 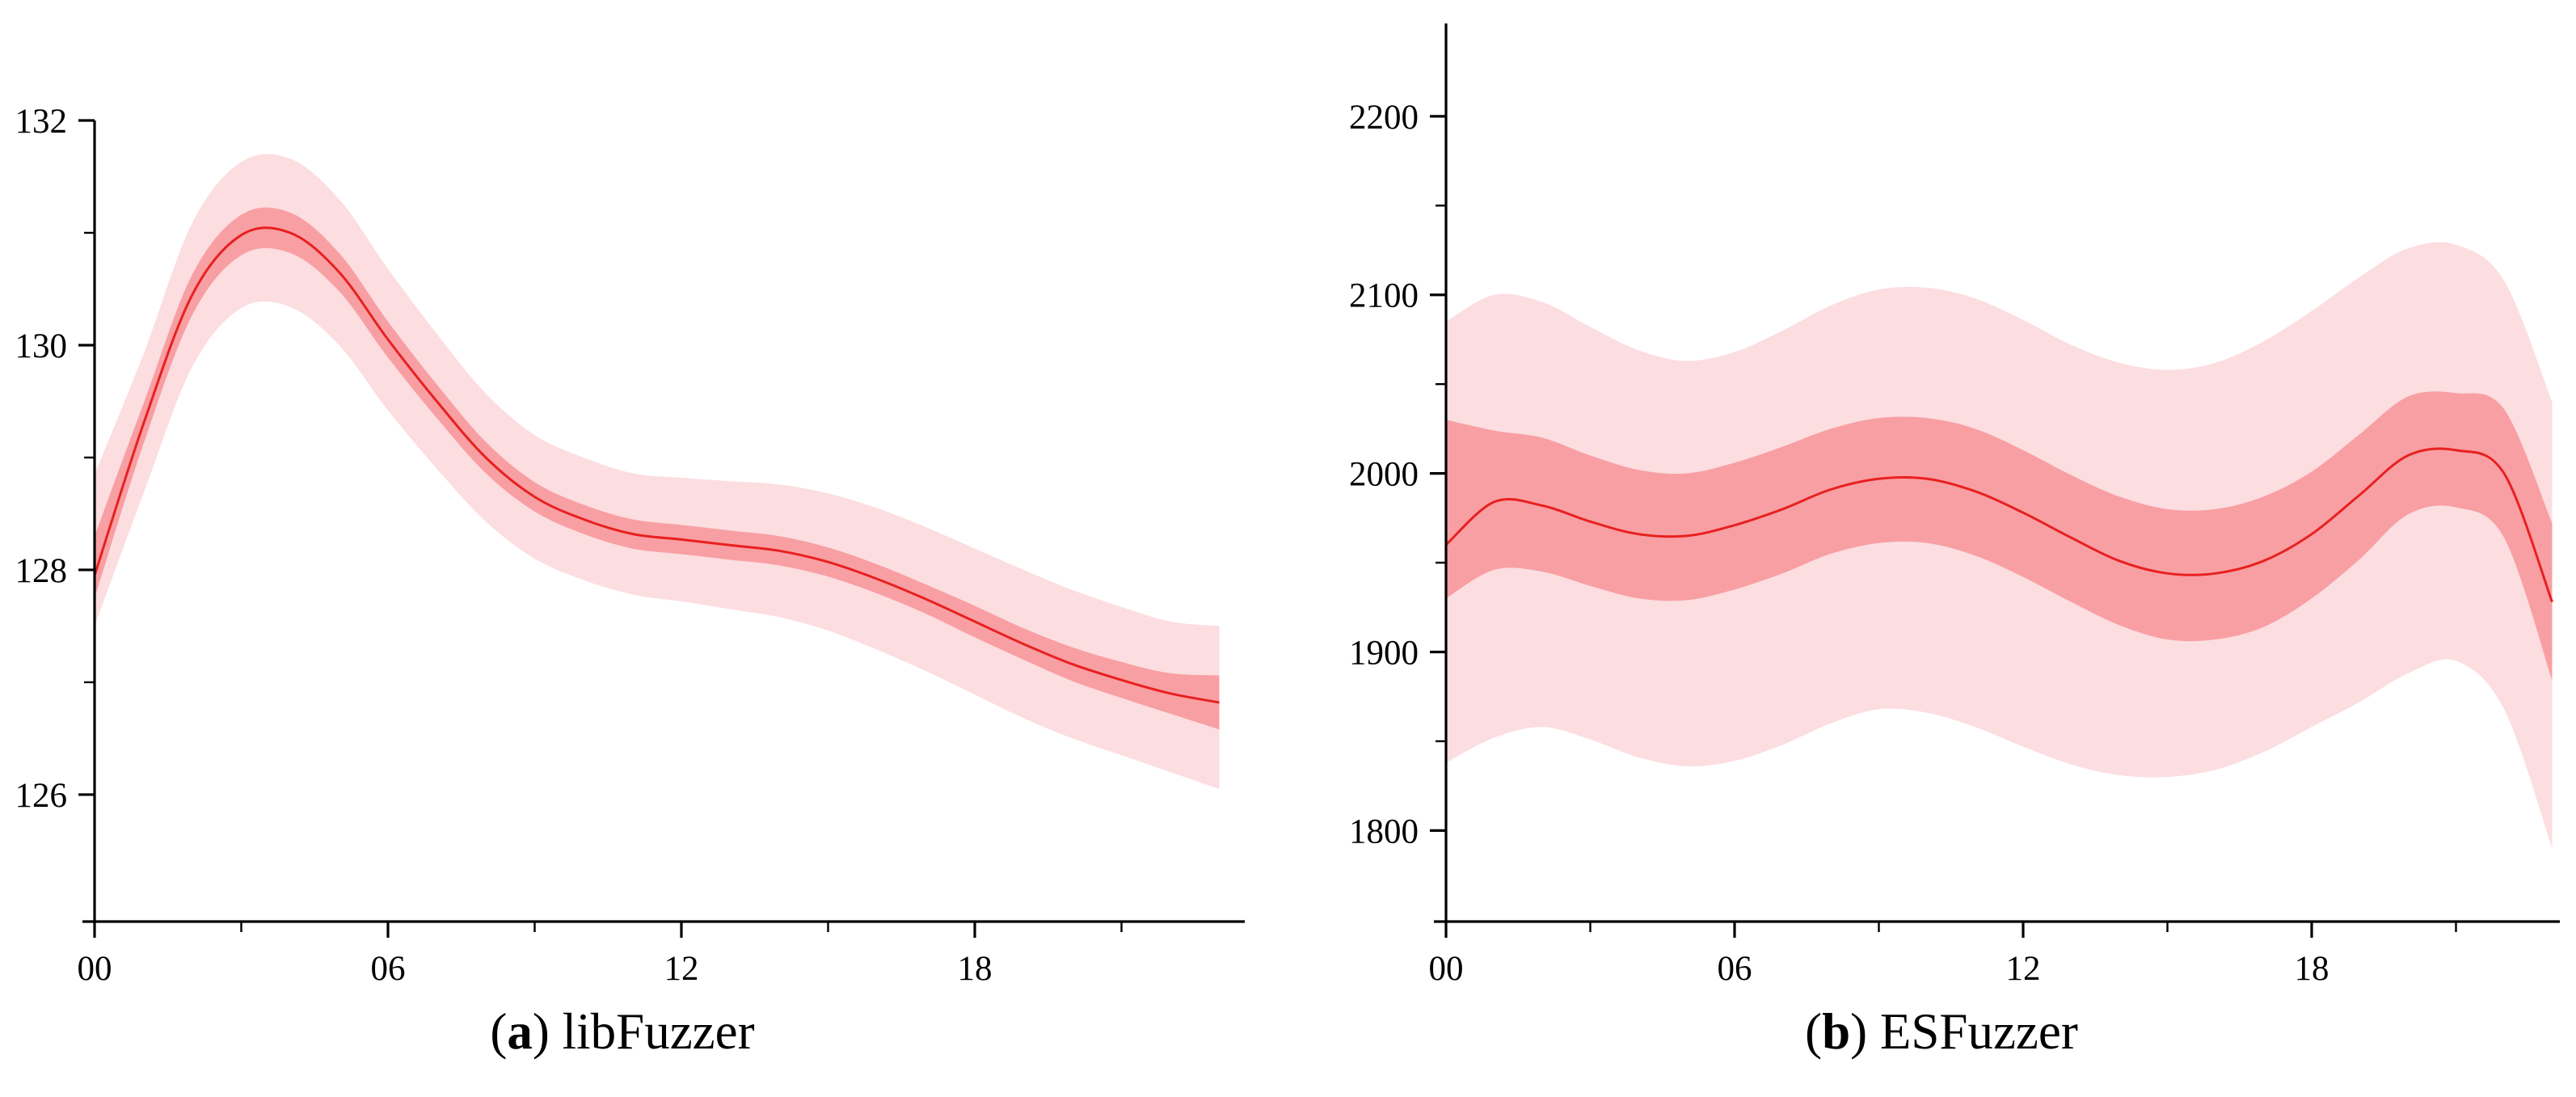 What do you see at coordinates (41, 122) in the screenshot?
I see `panel-a-y-tick-label: 132` at bounding box center [41, 122].